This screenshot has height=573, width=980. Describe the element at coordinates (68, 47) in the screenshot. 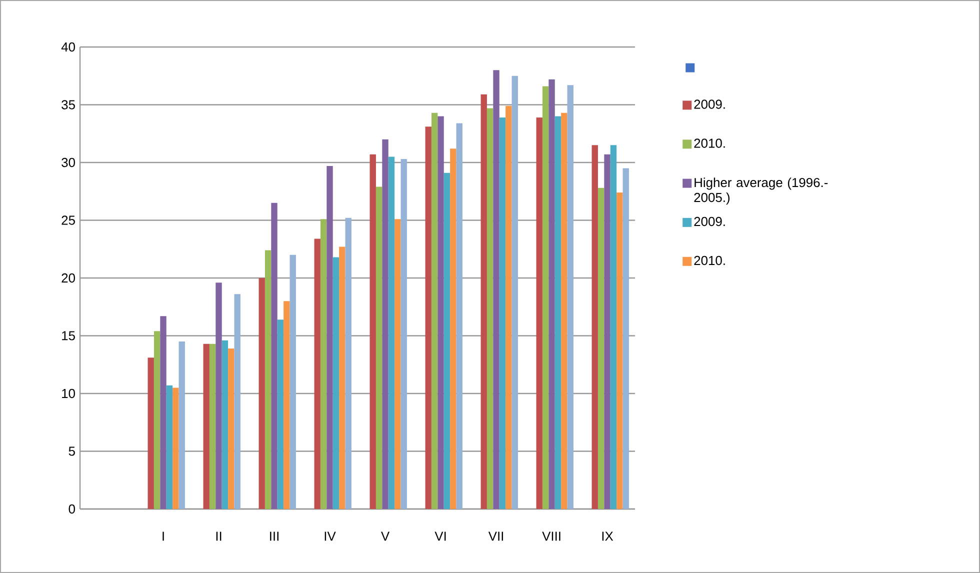

I see `y-tick-label: 40` at that location.